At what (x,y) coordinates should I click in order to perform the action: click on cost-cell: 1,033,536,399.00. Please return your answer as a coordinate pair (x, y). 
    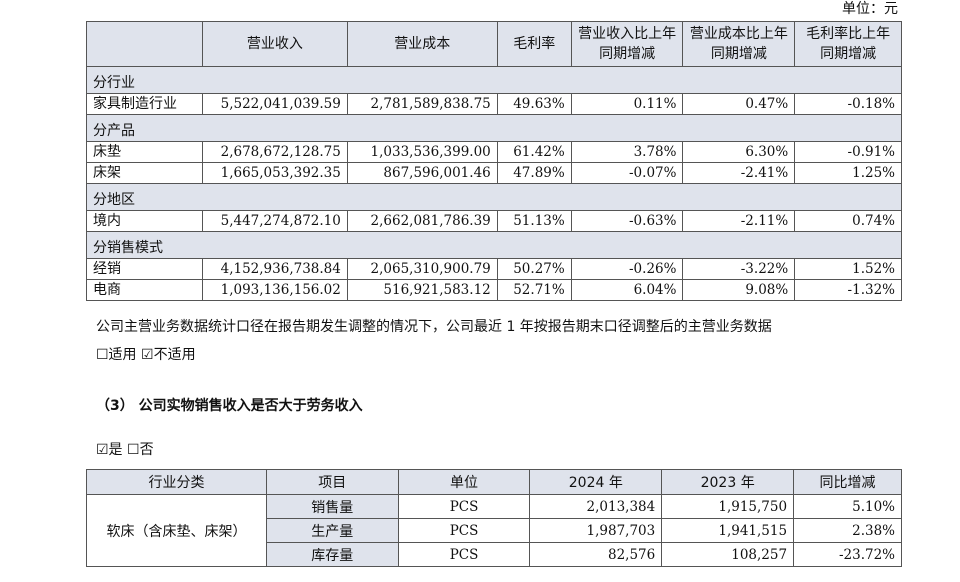
    Looking at the image, I should click on (422, 152).